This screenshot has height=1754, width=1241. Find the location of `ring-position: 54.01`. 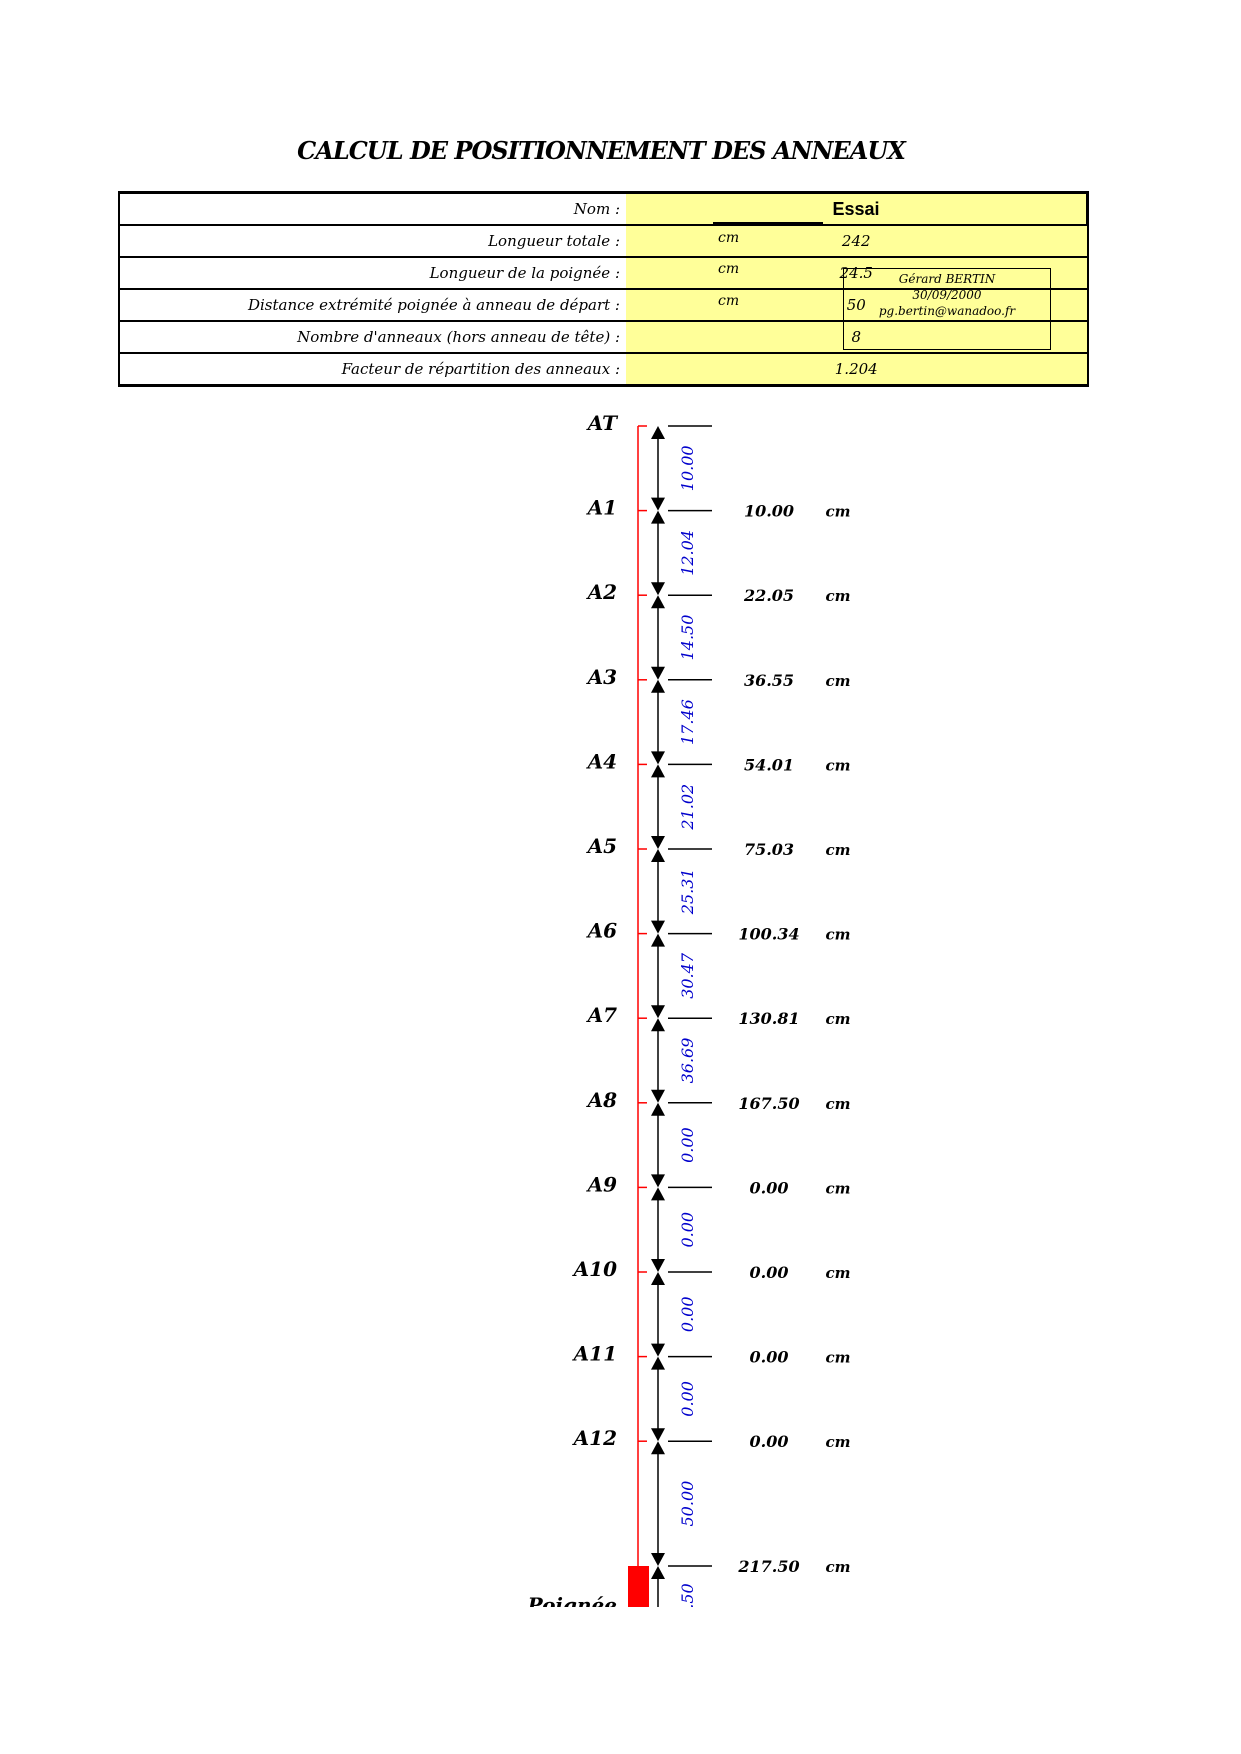

ring-position: 54.01 is located at coordinates (769, 764).